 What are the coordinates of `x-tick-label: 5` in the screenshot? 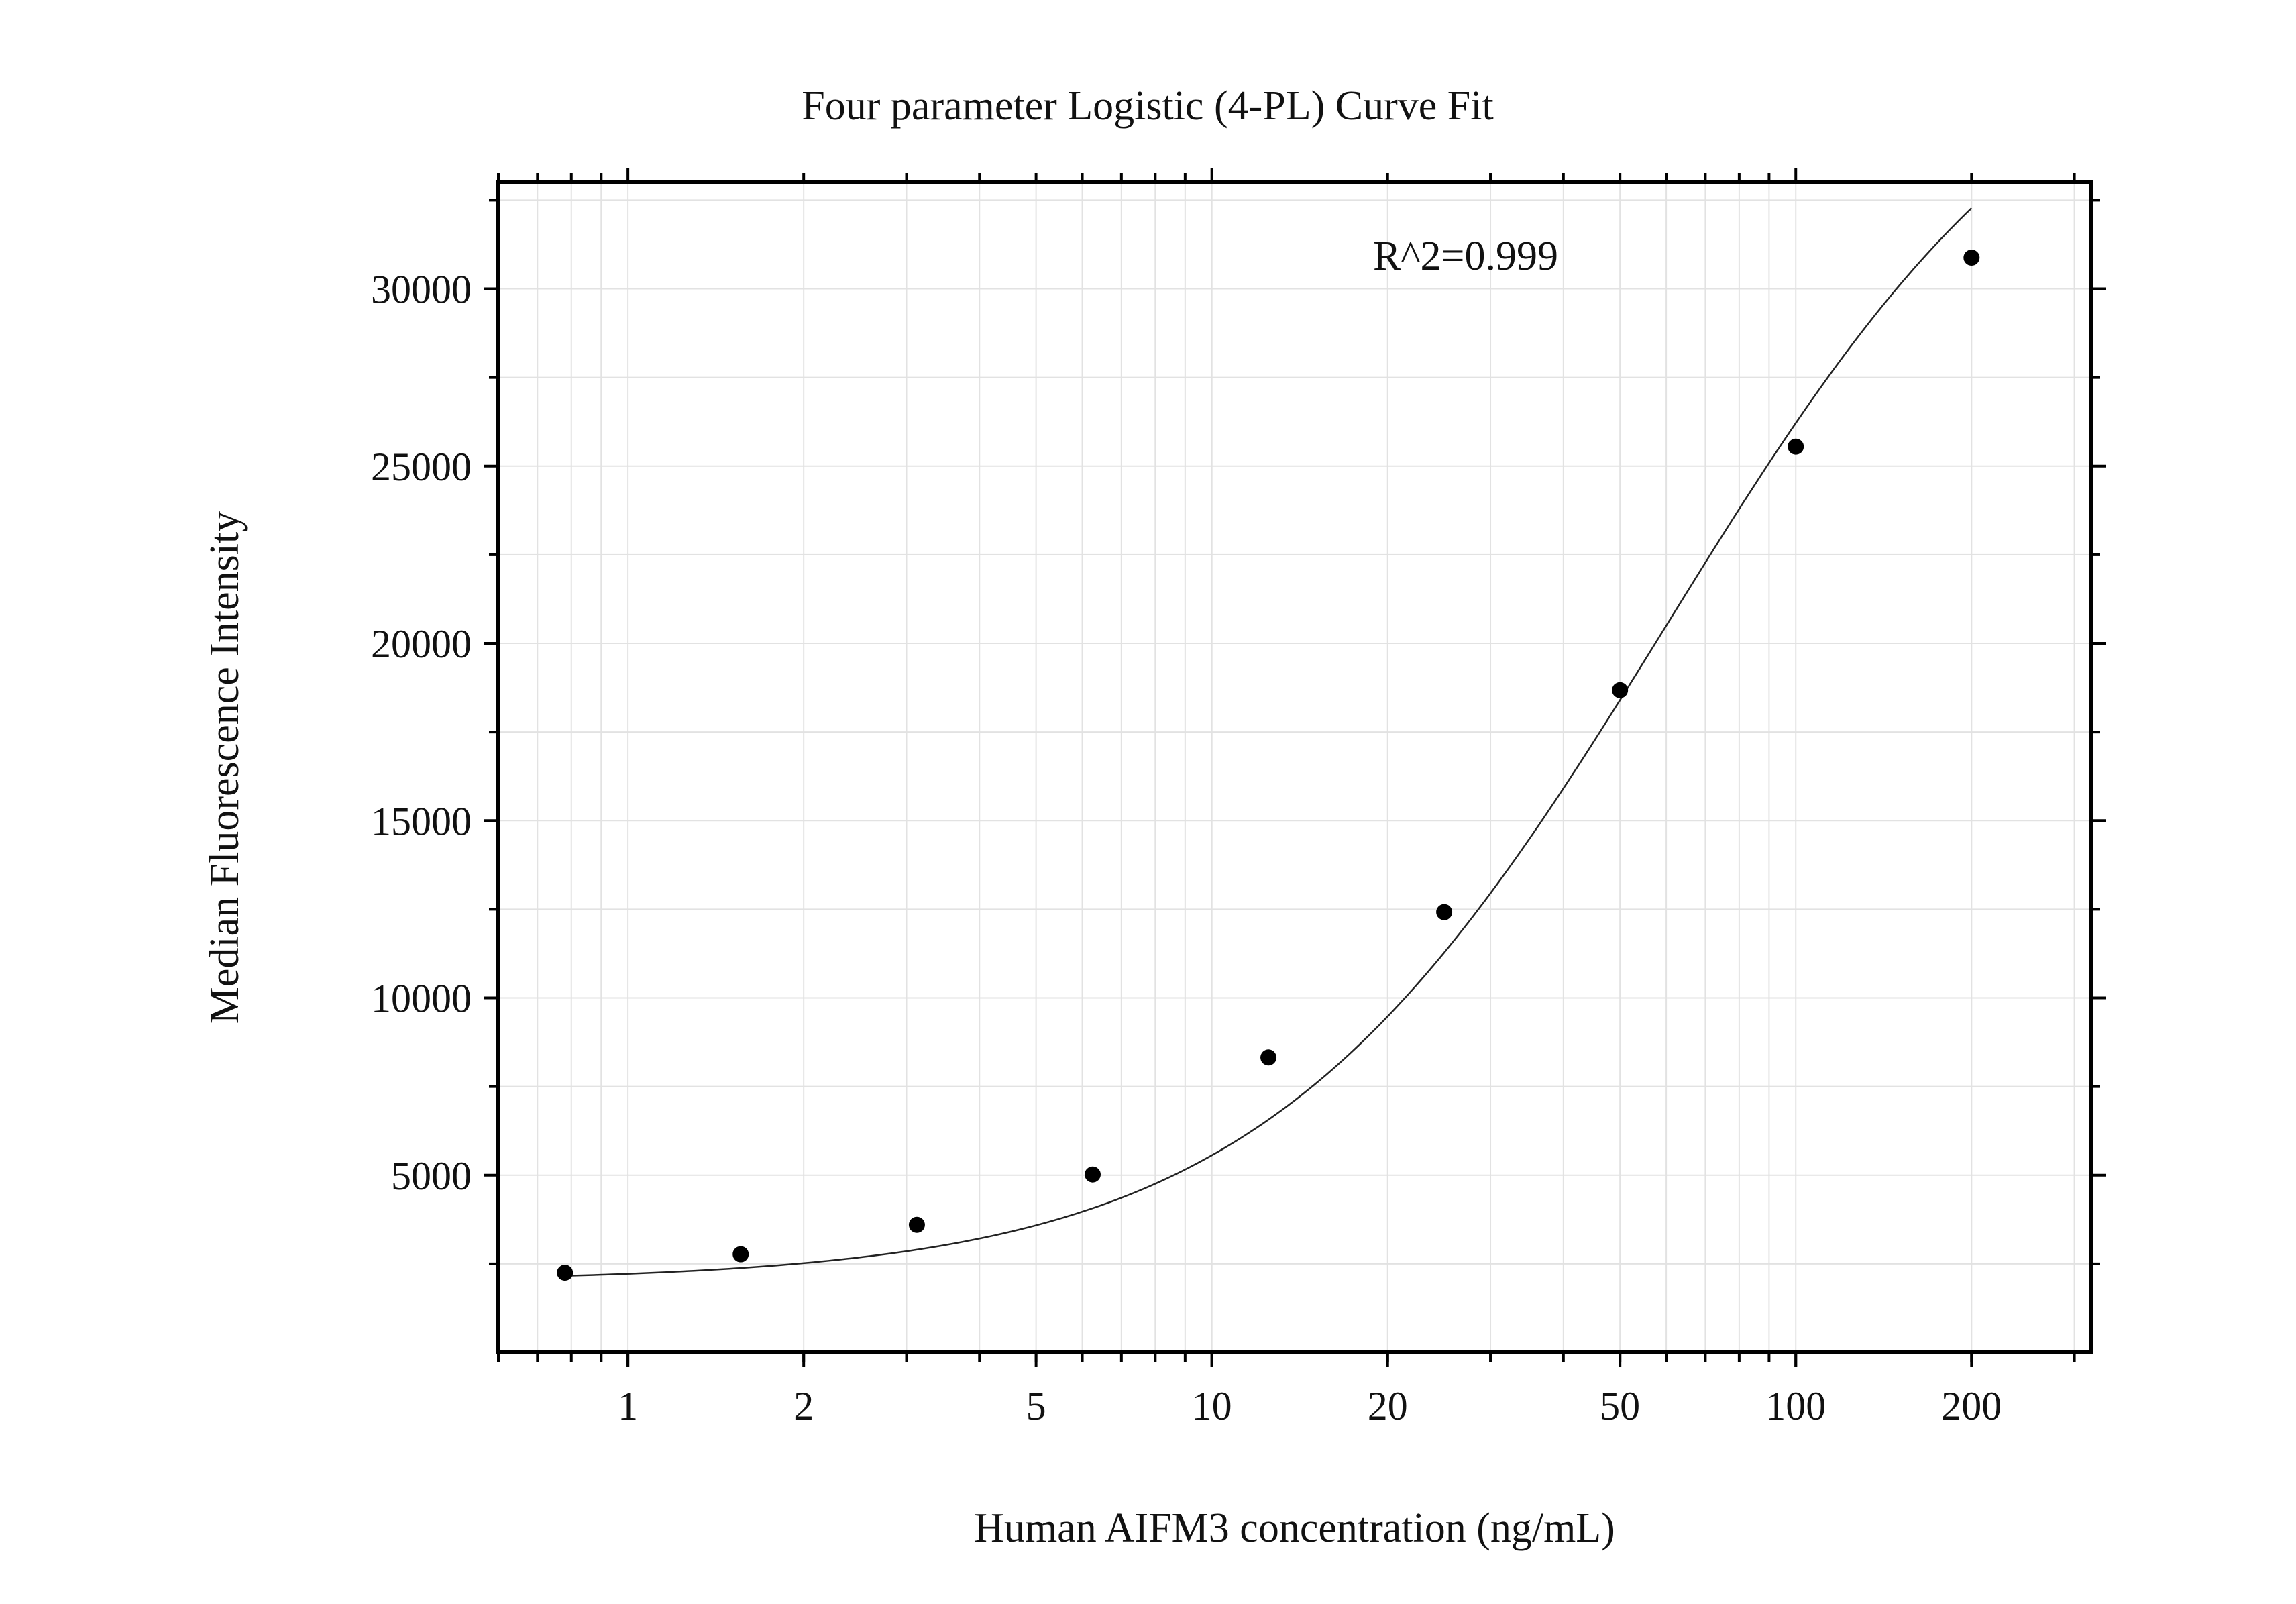 It's located at (1036, 1406).